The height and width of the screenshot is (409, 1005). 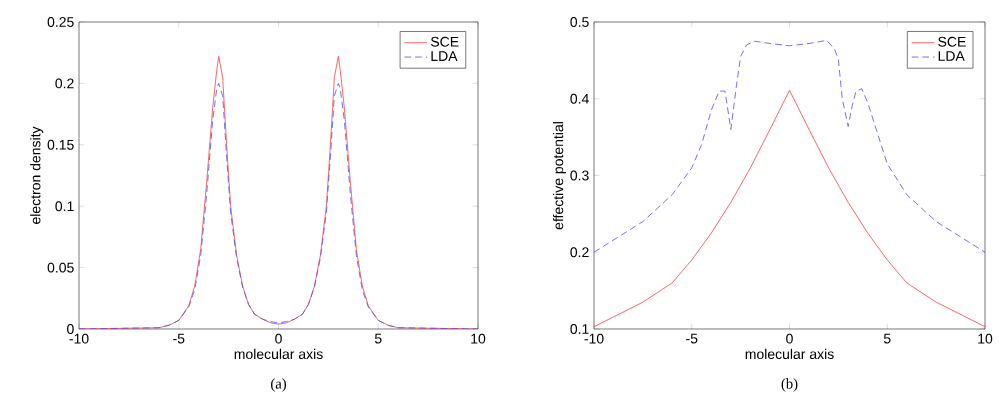 I want to click on text: (a), so click(x=279, y=385).